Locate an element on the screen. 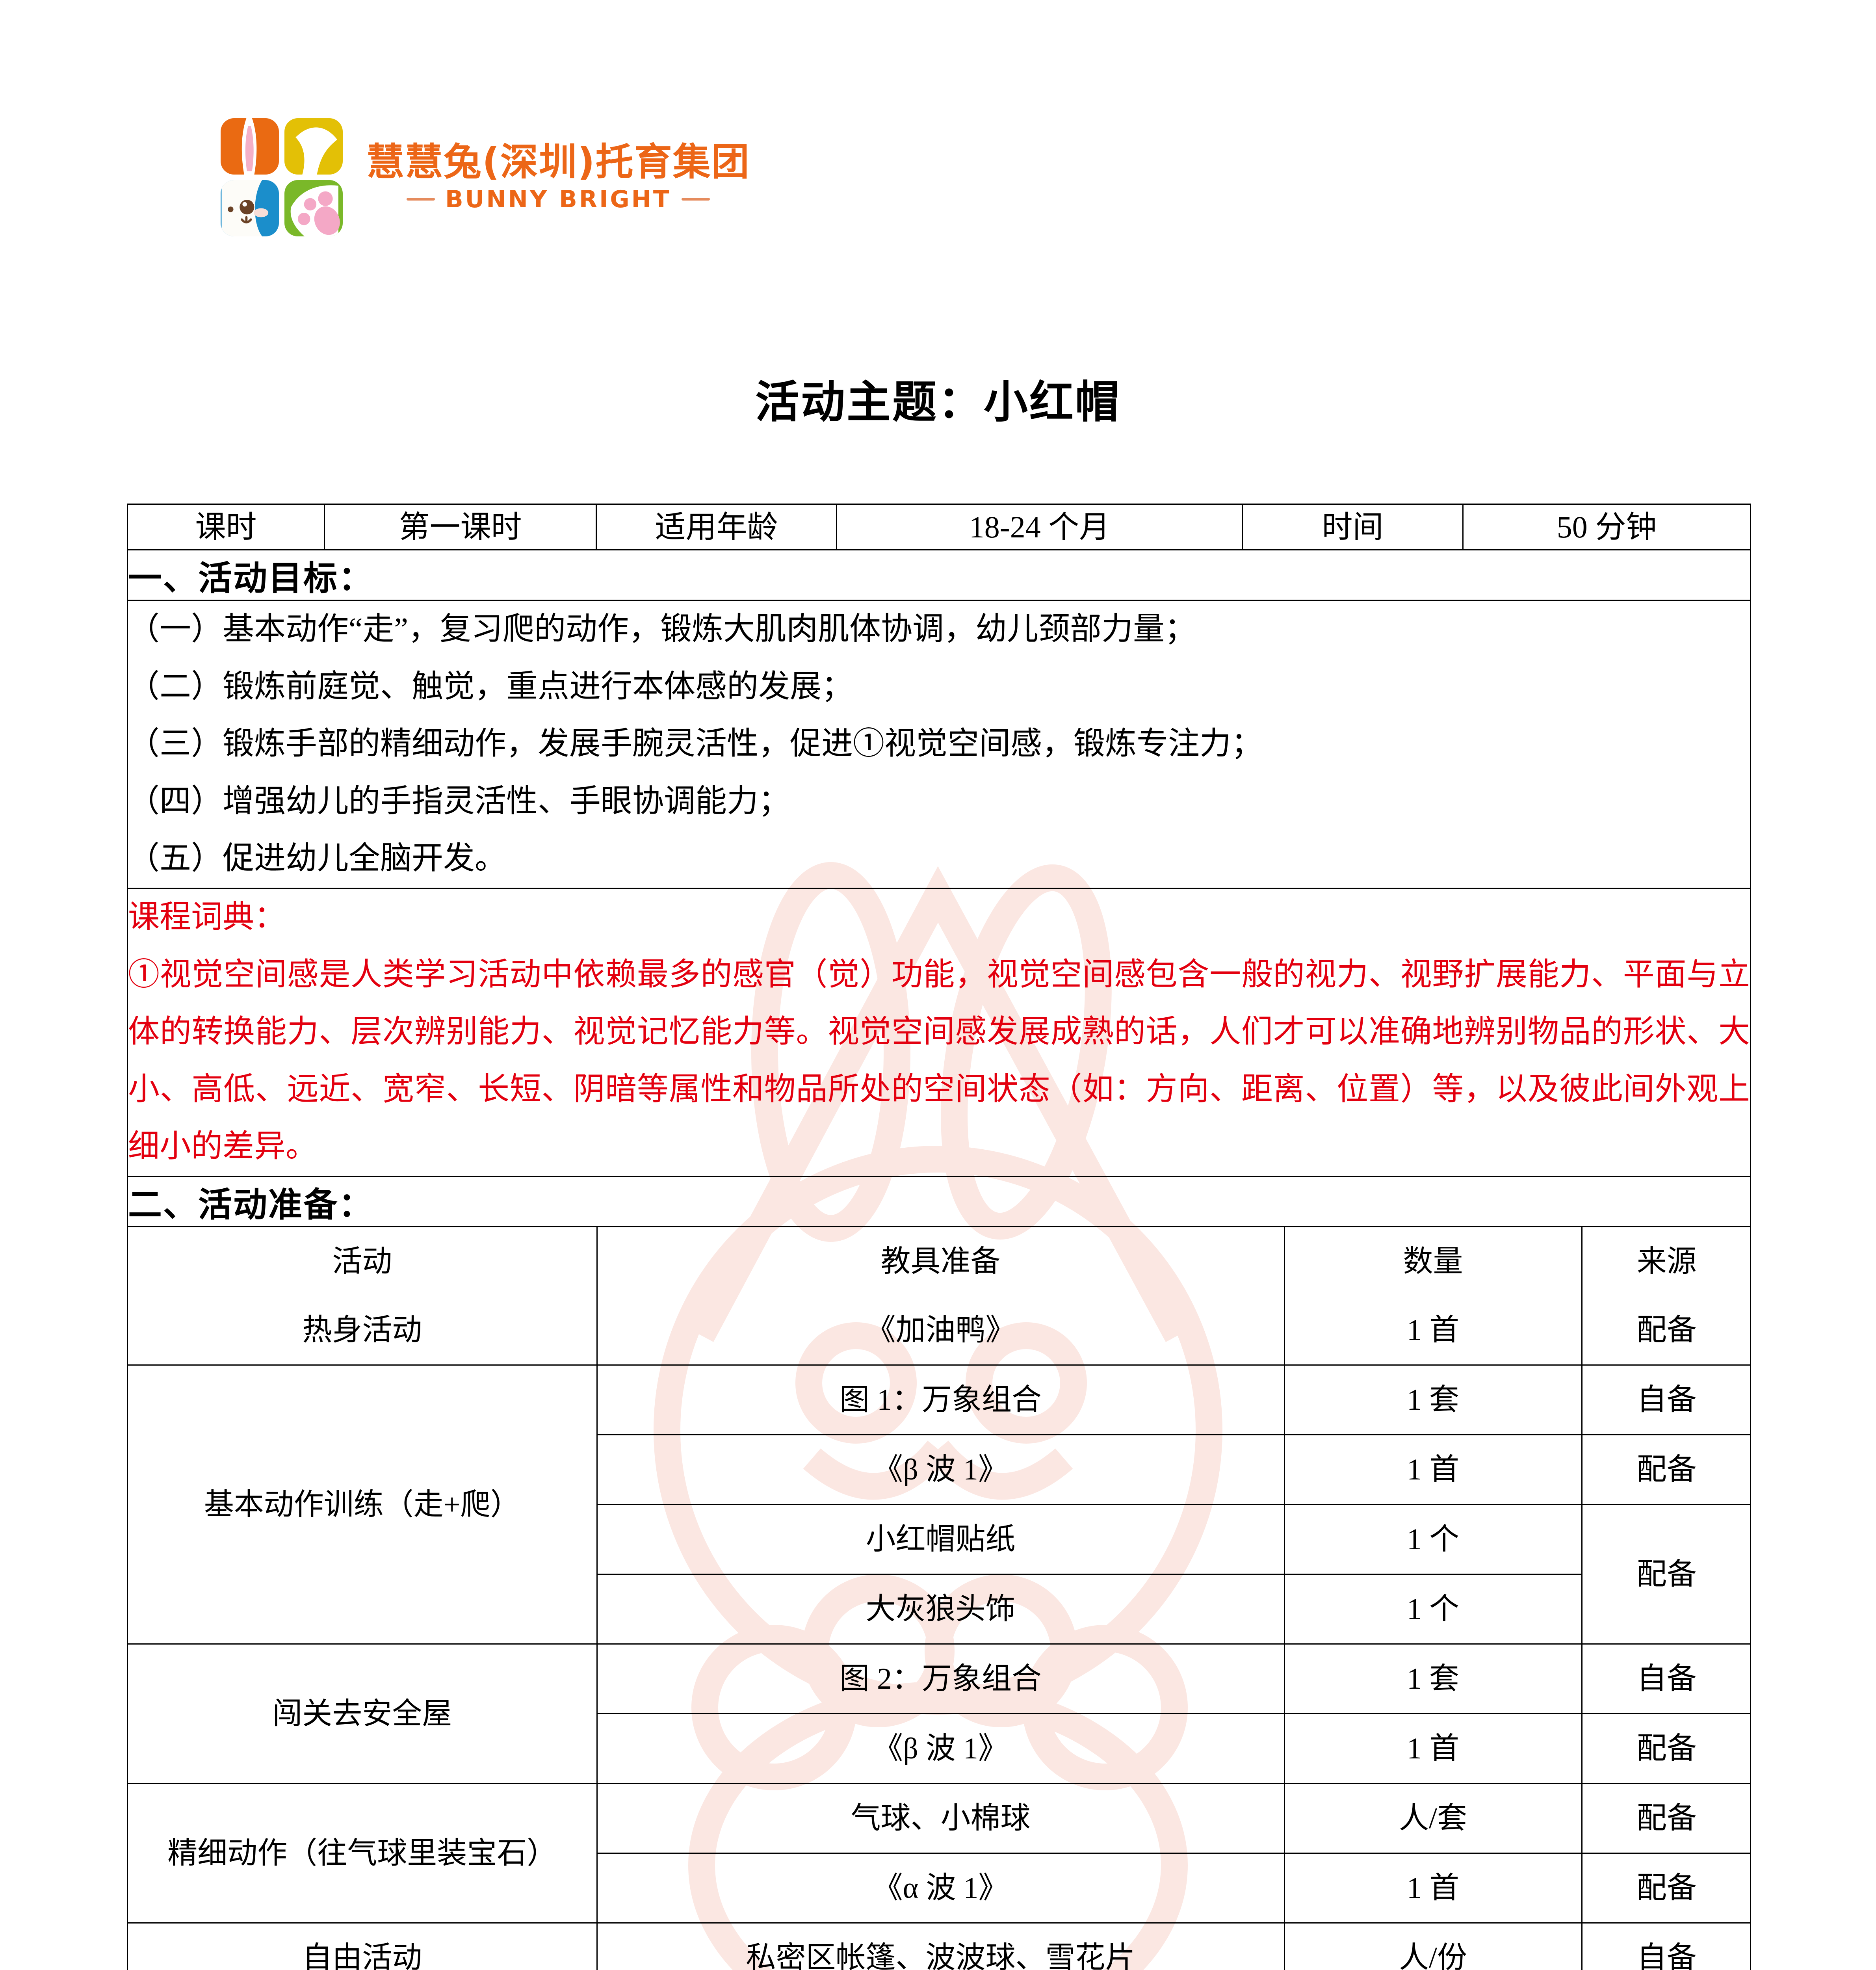  col-header-activity: 活动 is located at coordinates (363, 1261).